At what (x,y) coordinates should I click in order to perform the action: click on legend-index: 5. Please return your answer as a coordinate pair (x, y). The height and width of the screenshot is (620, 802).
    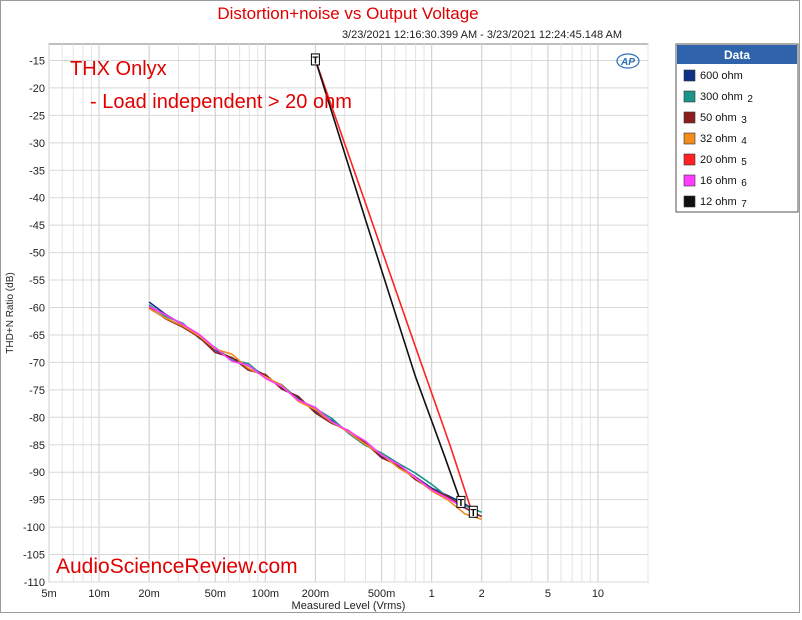
    Looking at the image, I should click on (744, 162).